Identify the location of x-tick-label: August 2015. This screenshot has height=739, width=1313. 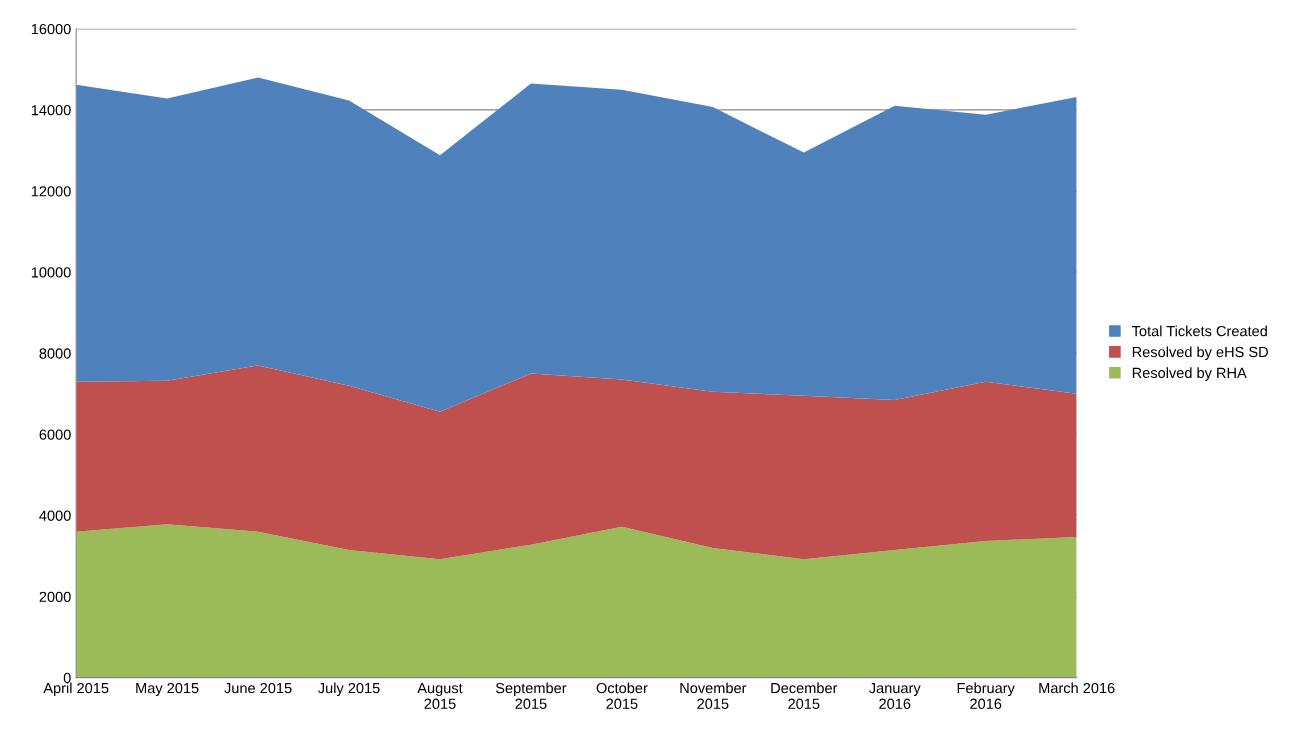
(440, 696).